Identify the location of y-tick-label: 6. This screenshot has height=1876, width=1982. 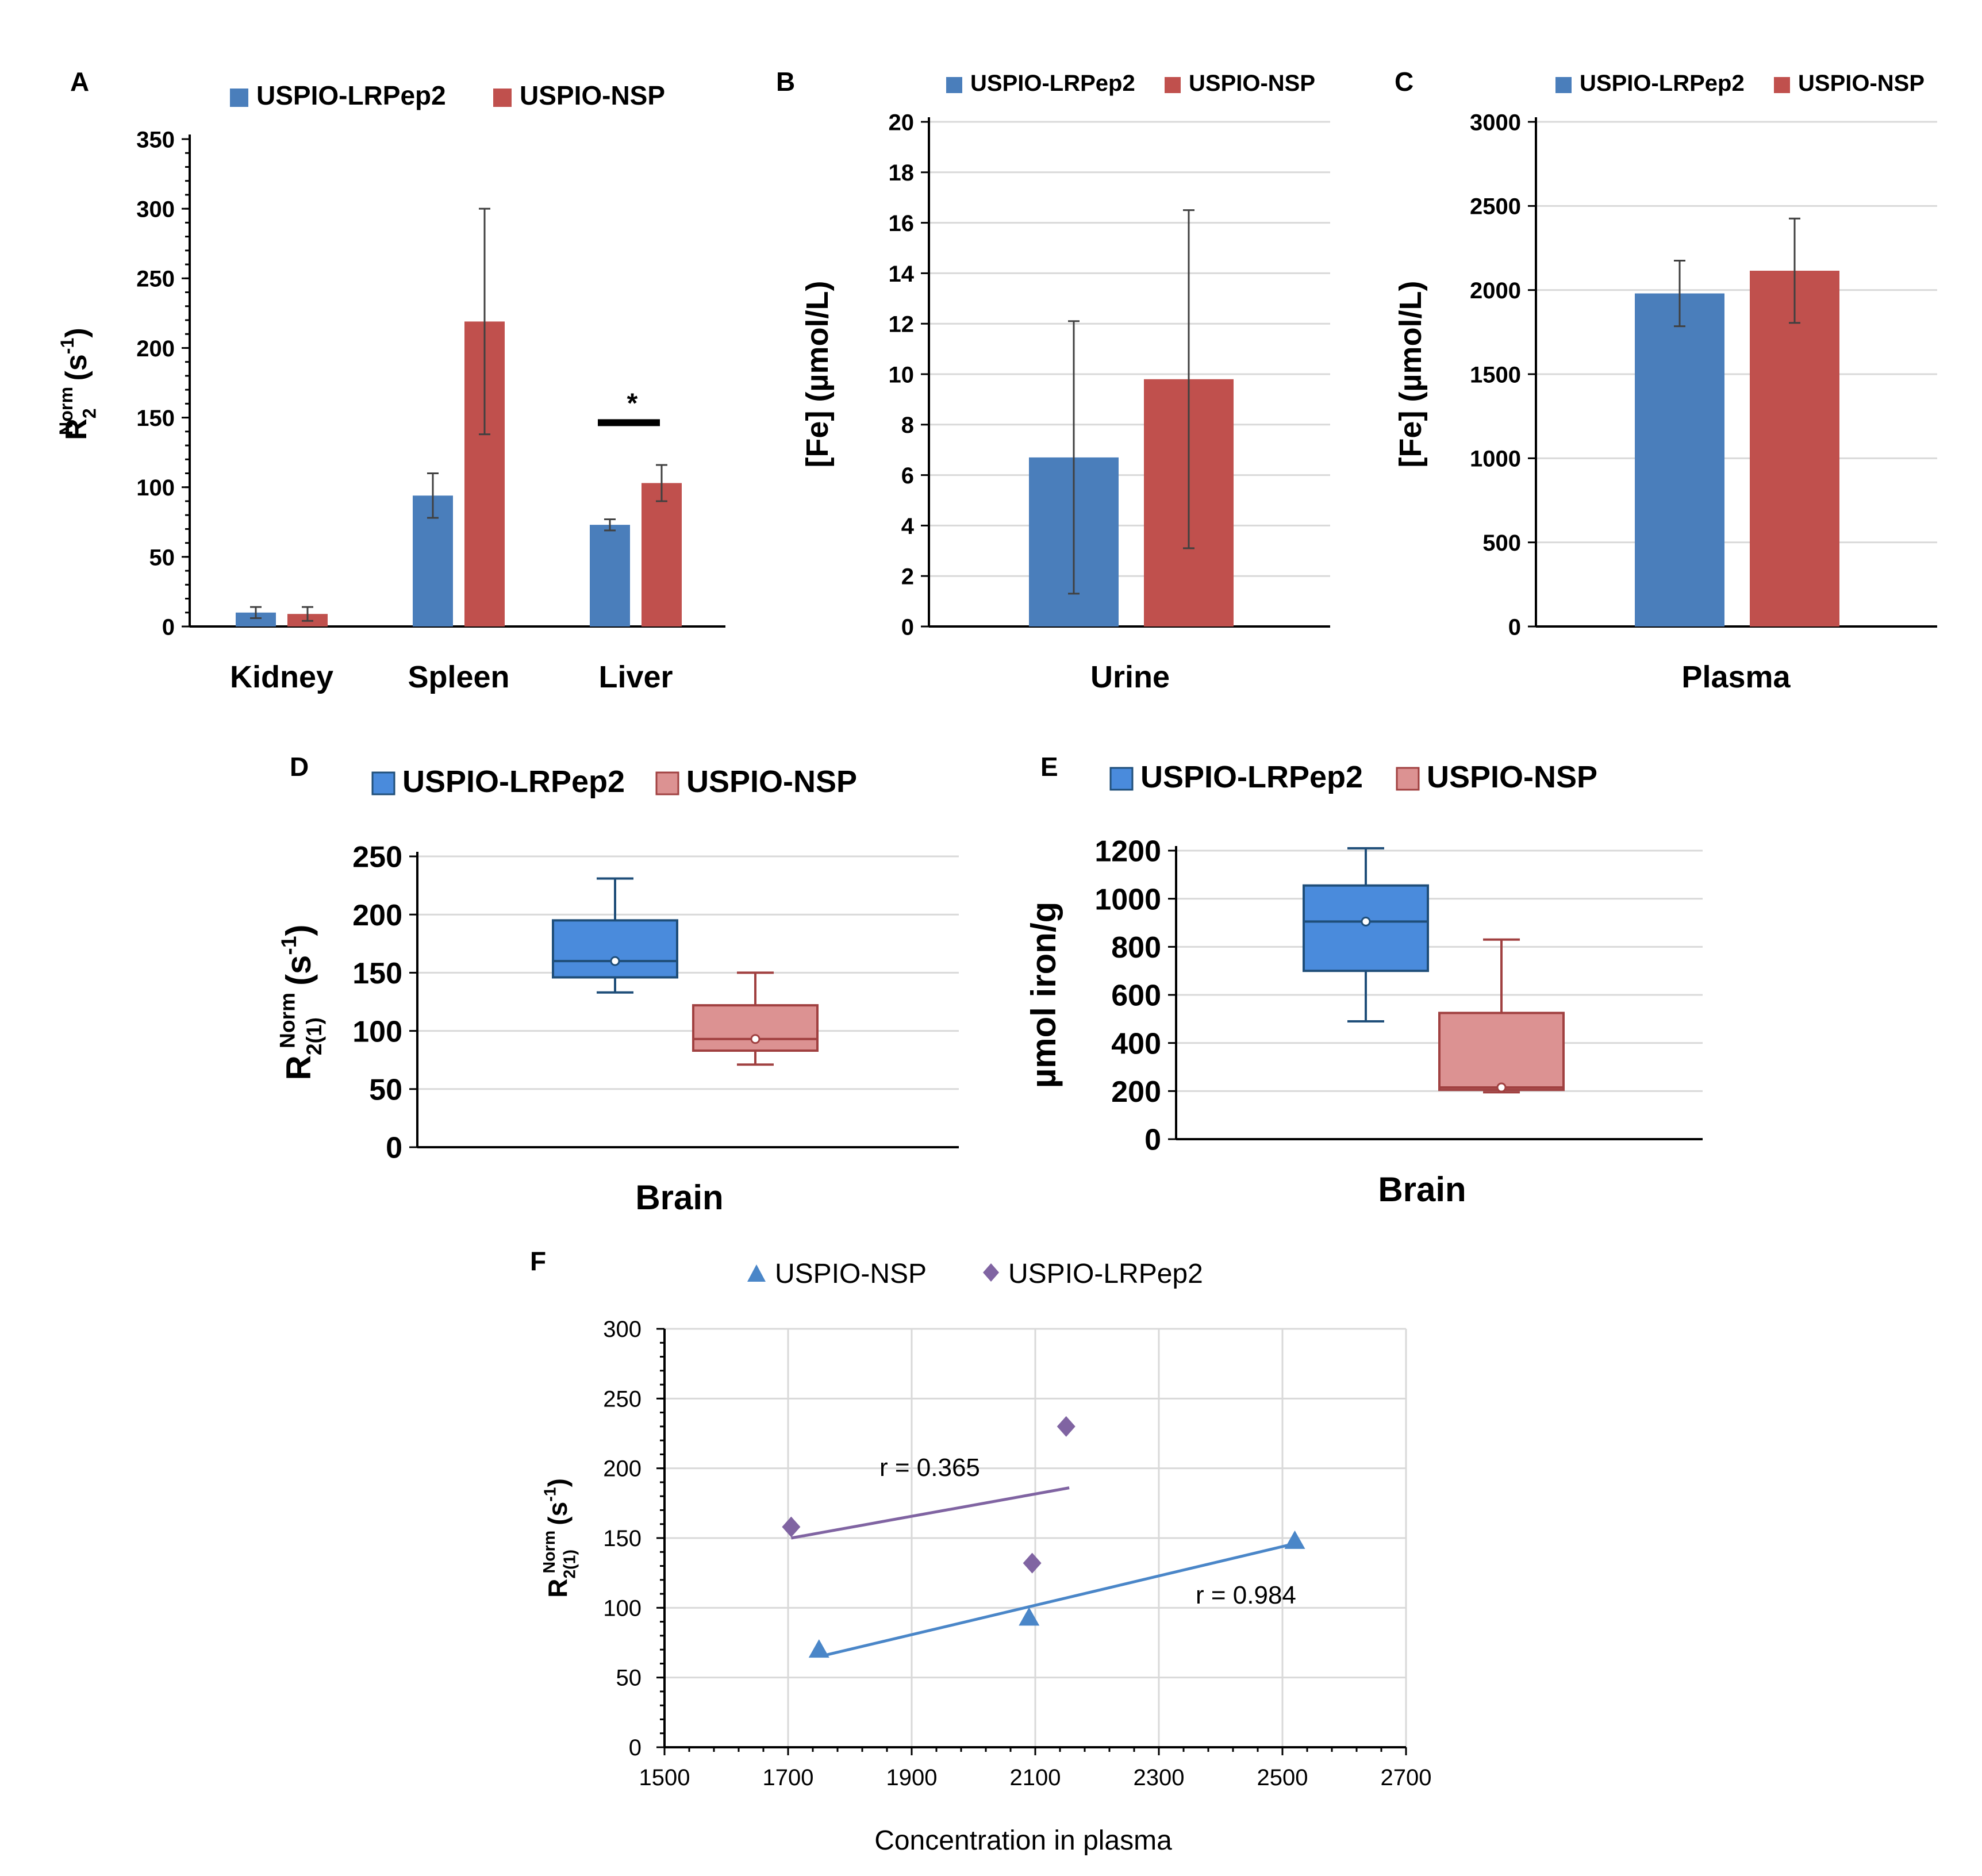
(908, 476).